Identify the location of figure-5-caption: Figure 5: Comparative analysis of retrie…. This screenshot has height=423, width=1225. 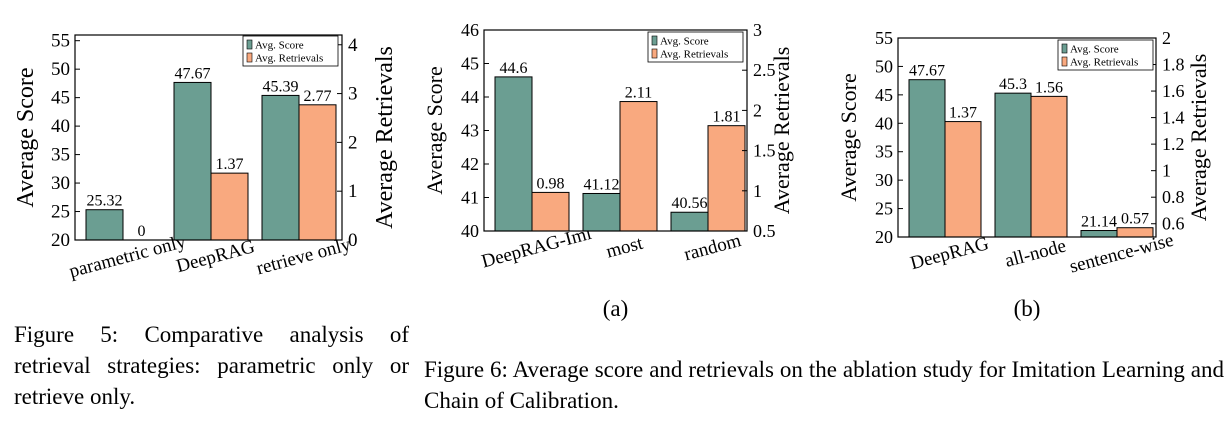
(211, 365).